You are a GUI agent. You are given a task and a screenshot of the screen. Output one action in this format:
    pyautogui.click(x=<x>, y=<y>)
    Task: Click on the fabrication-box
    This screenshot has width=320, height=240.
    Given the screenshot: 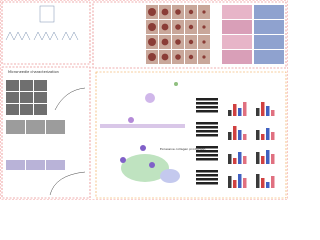 What is the action you would take?
    pyautogui.click(x=46, y=33)
    